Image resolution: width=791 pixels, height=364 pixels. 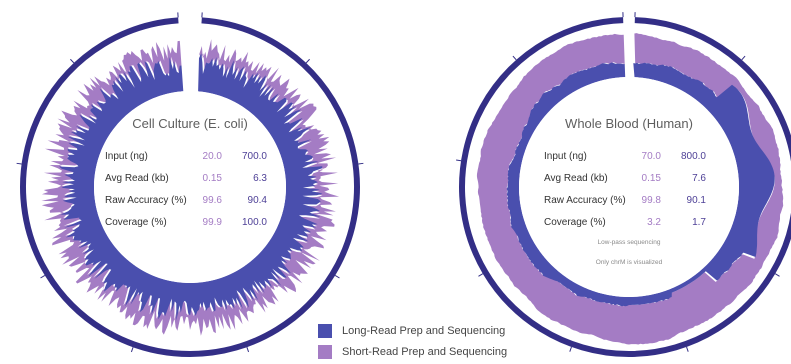 What do you see at coordinates (213, 222) in the screenshot?
I see `short-read-value: 99.9` at bounding box center [213, 222].